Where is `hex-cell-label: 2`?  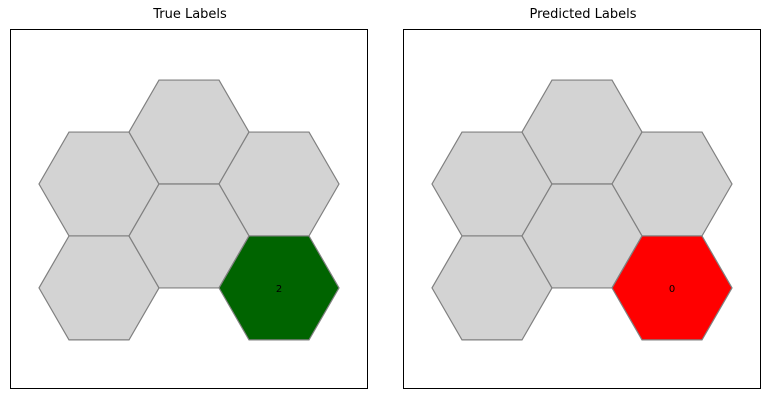
hex-cell-label: 2 is located at coordinates (279, 289).